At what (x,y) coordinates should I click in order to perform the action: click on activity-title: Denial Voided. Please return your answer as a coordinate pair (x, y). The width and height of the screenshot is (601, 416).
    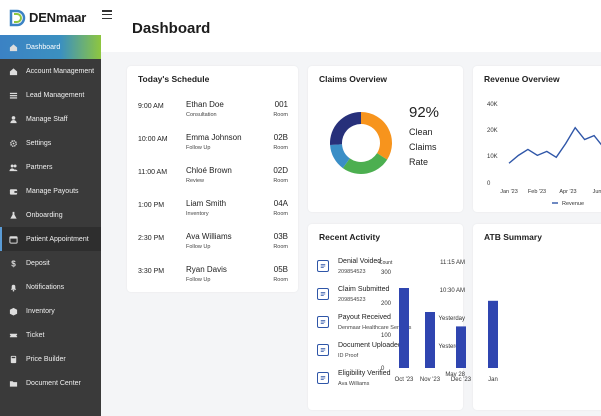
    Looking at the image, I should click on (360, 261).